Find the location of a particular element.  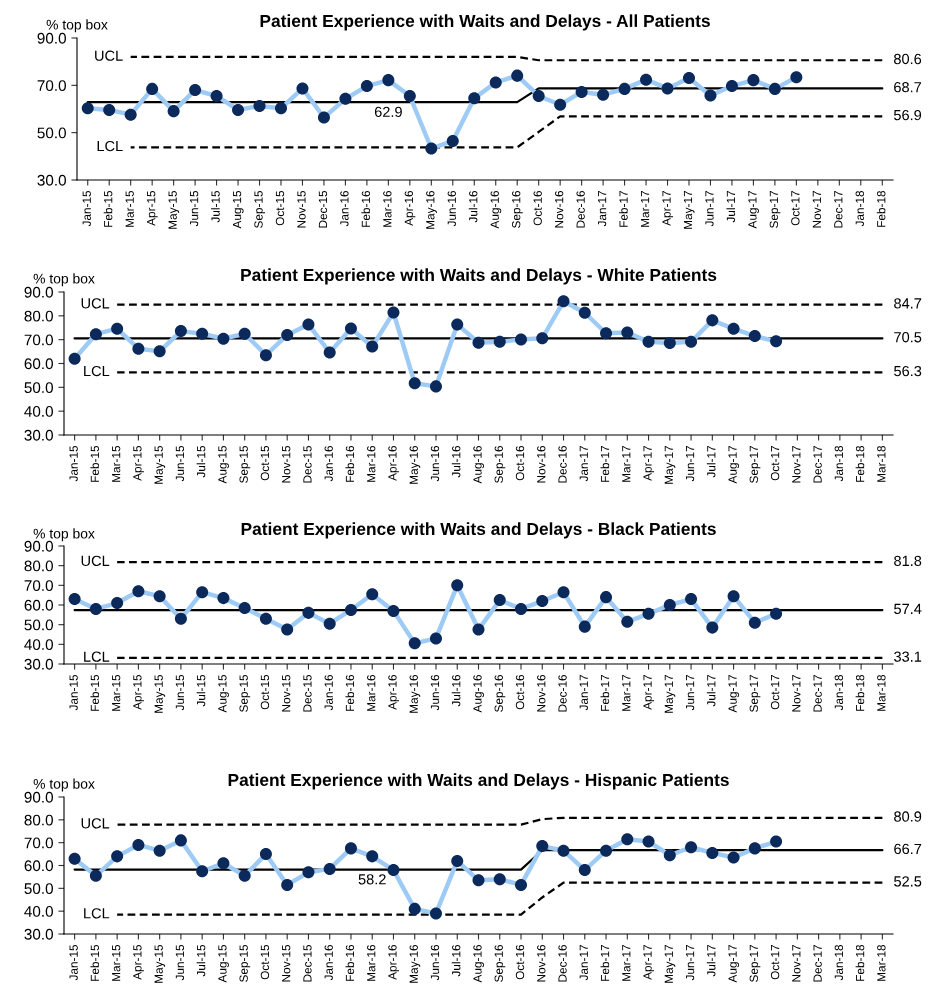

annotation: 33.1 is located at coordinates (908, 656).